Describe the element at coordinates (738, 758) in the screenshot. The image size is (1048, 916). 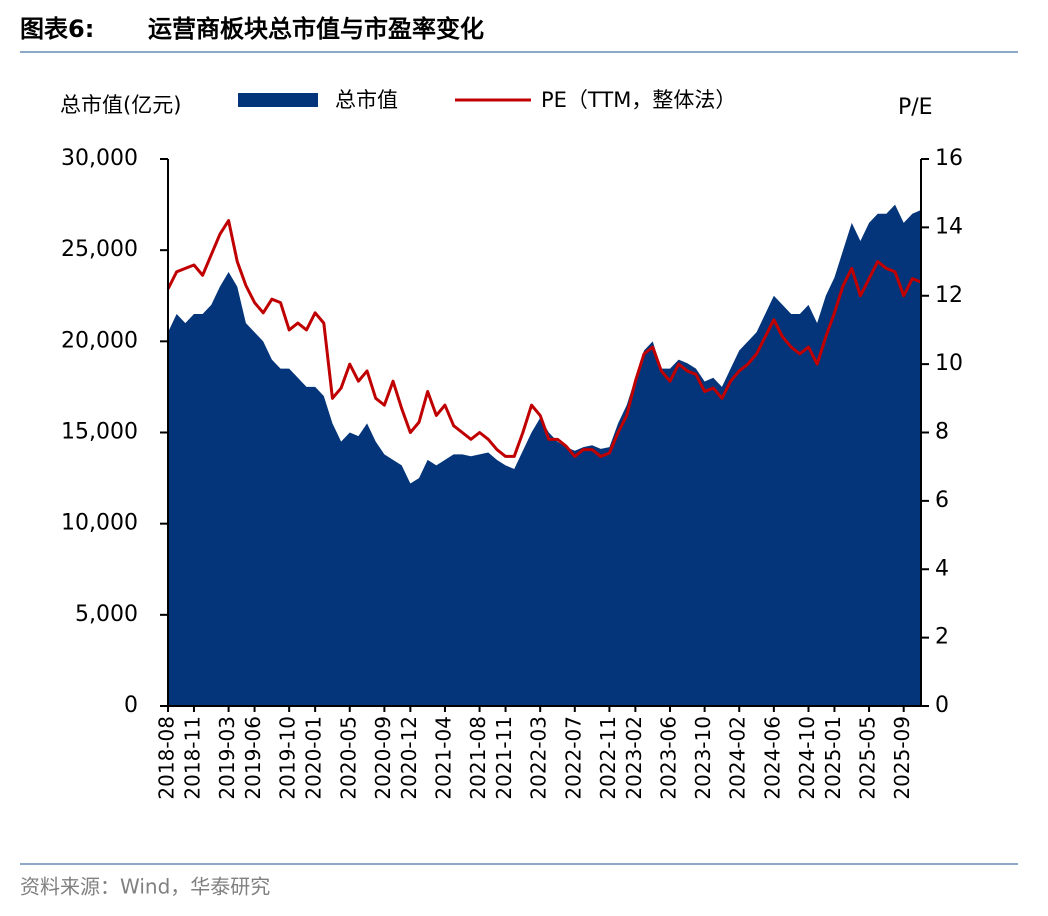
I see `x-tick-label: 2024-02` at that location.